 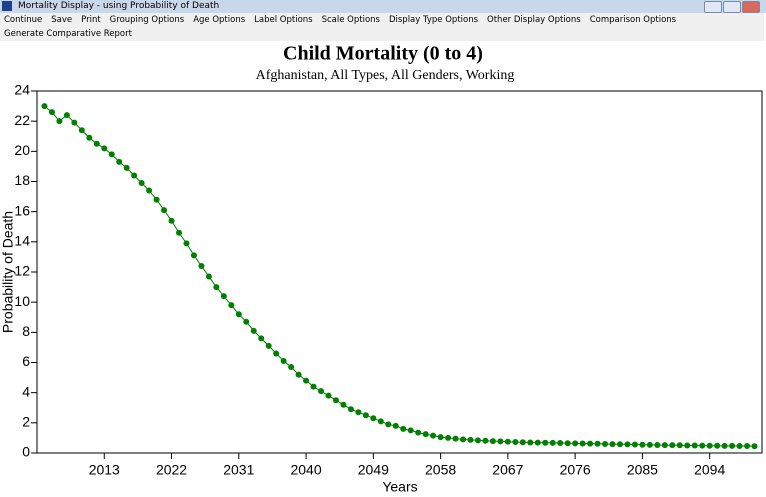 I want to click on x-tick-label: 2085, so click(x=642, y=470).